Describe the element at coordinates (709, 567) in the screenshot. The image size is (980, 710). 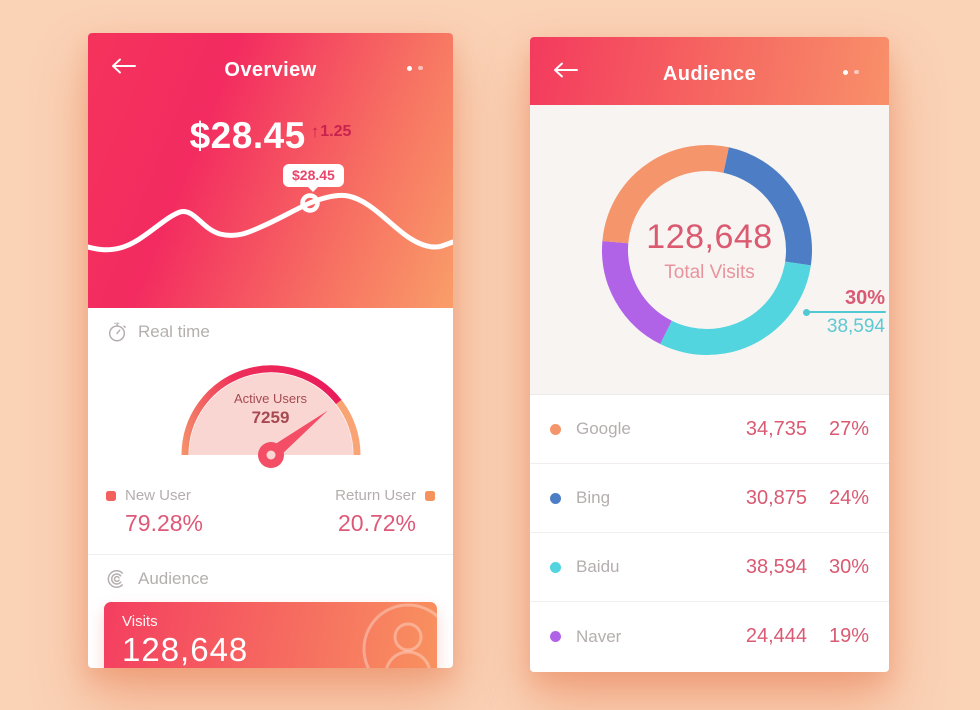
I see `source-row-baidu: Baidu 38,594 30%` at that location.